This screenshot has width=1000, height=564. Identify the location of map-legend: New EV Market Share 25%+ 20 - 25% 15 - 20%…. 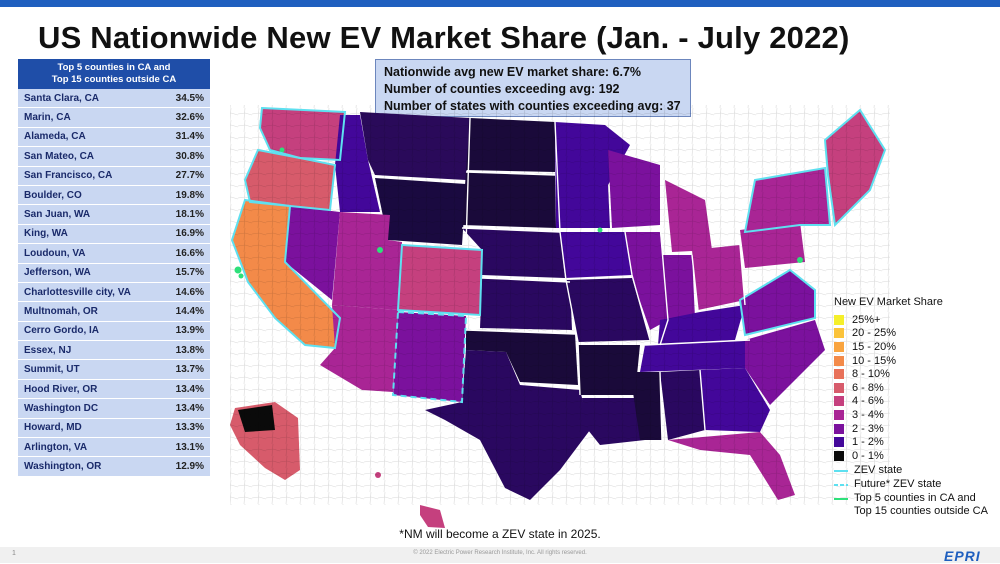
(917, 407).